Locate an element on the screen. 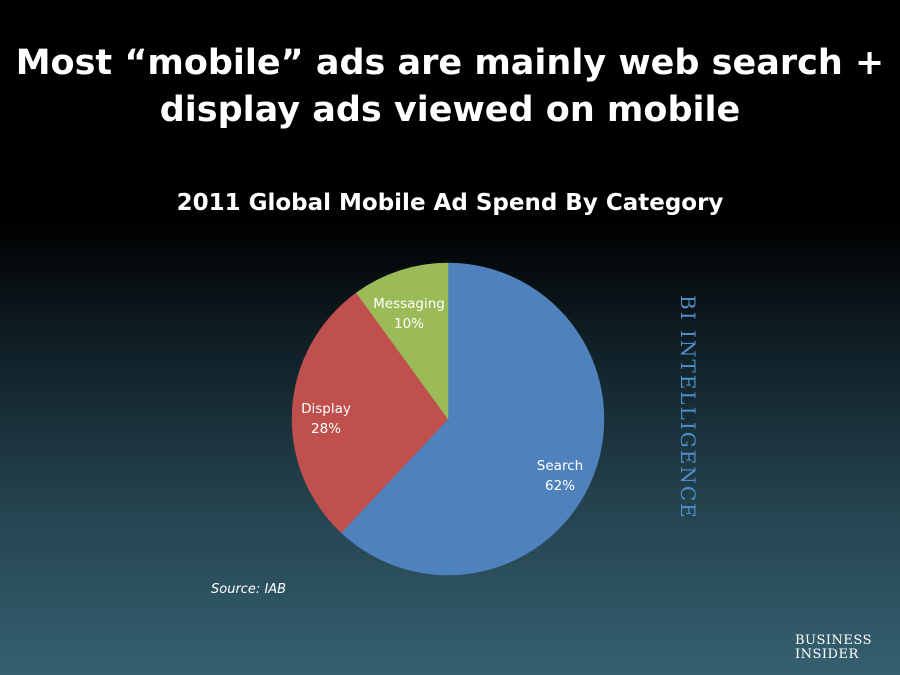 The width and height of the screenshot is (900, 675). slice-value-display: 28% is located at coordinates (326, 429).